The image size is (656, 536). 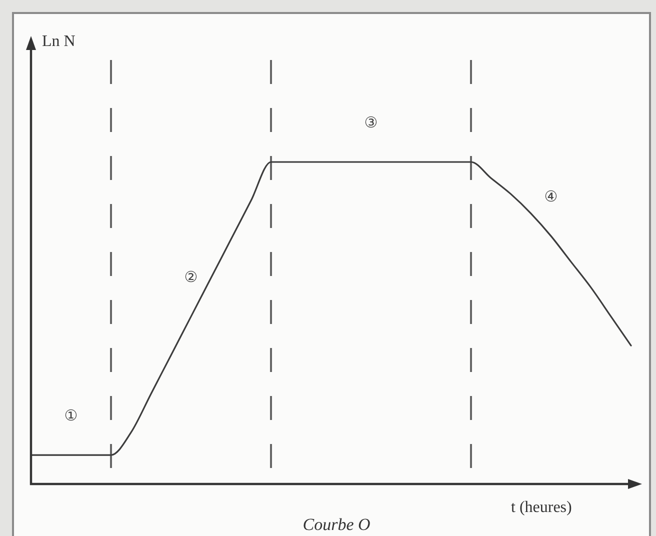 What do you see at coordinates (551, 196) in the screenshot?
I see `annotation: ④` at bounding box center [551, 196].